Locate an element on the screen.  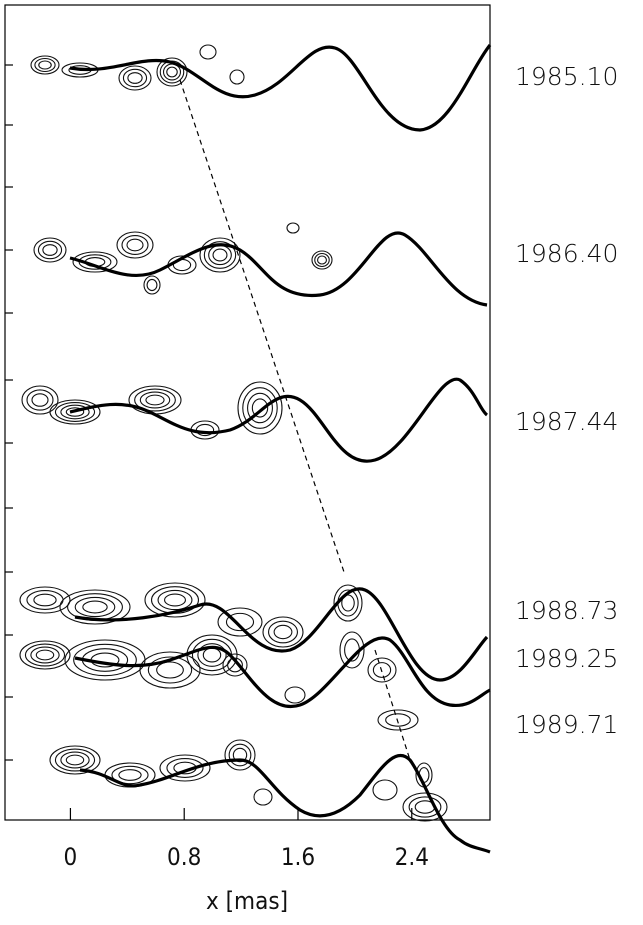
x-tick-label: 0.8 is located at coordinates (184, 857).